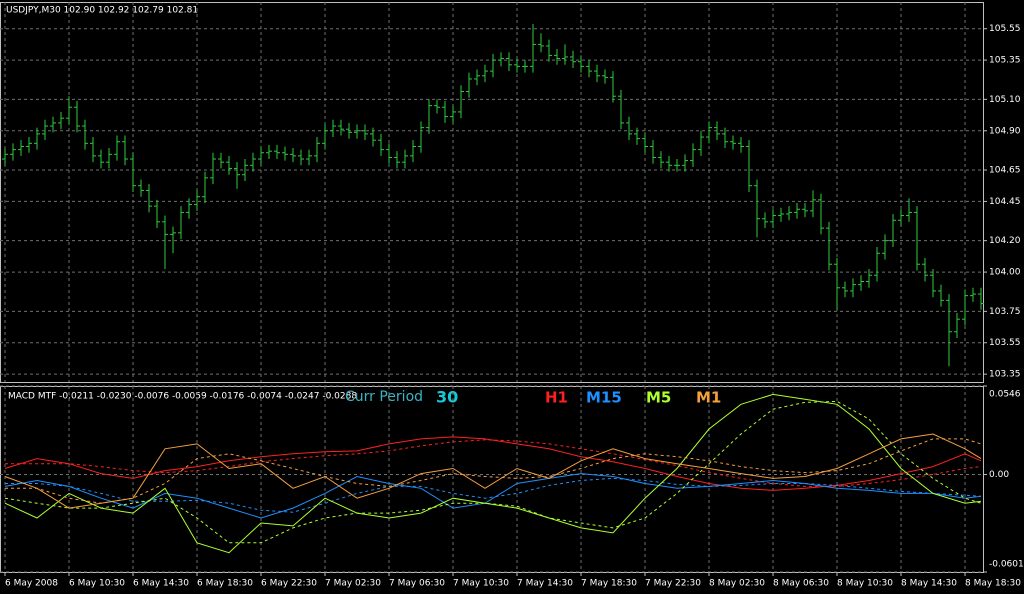  I want to click on y-tick-label: 103.35, so click(1005, 375).